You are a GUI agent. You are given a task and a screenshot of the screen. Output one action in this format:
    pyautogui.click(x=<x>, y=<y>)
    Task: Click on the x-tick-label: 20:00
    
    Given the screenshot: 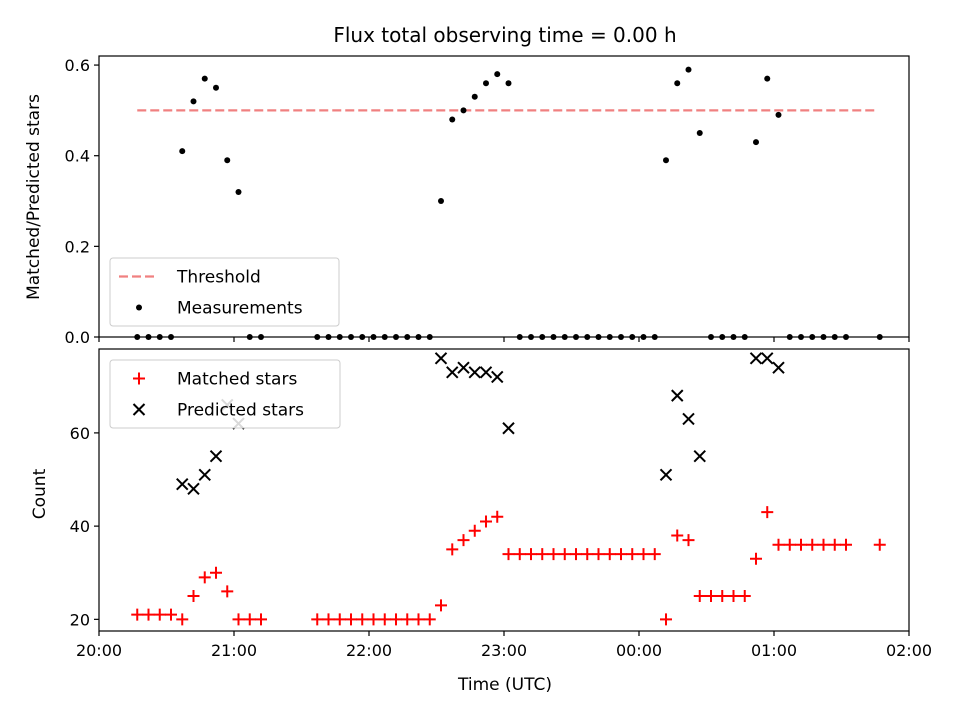 What is the action you would take?
    pyautogui.click(x=99, y=650)
    